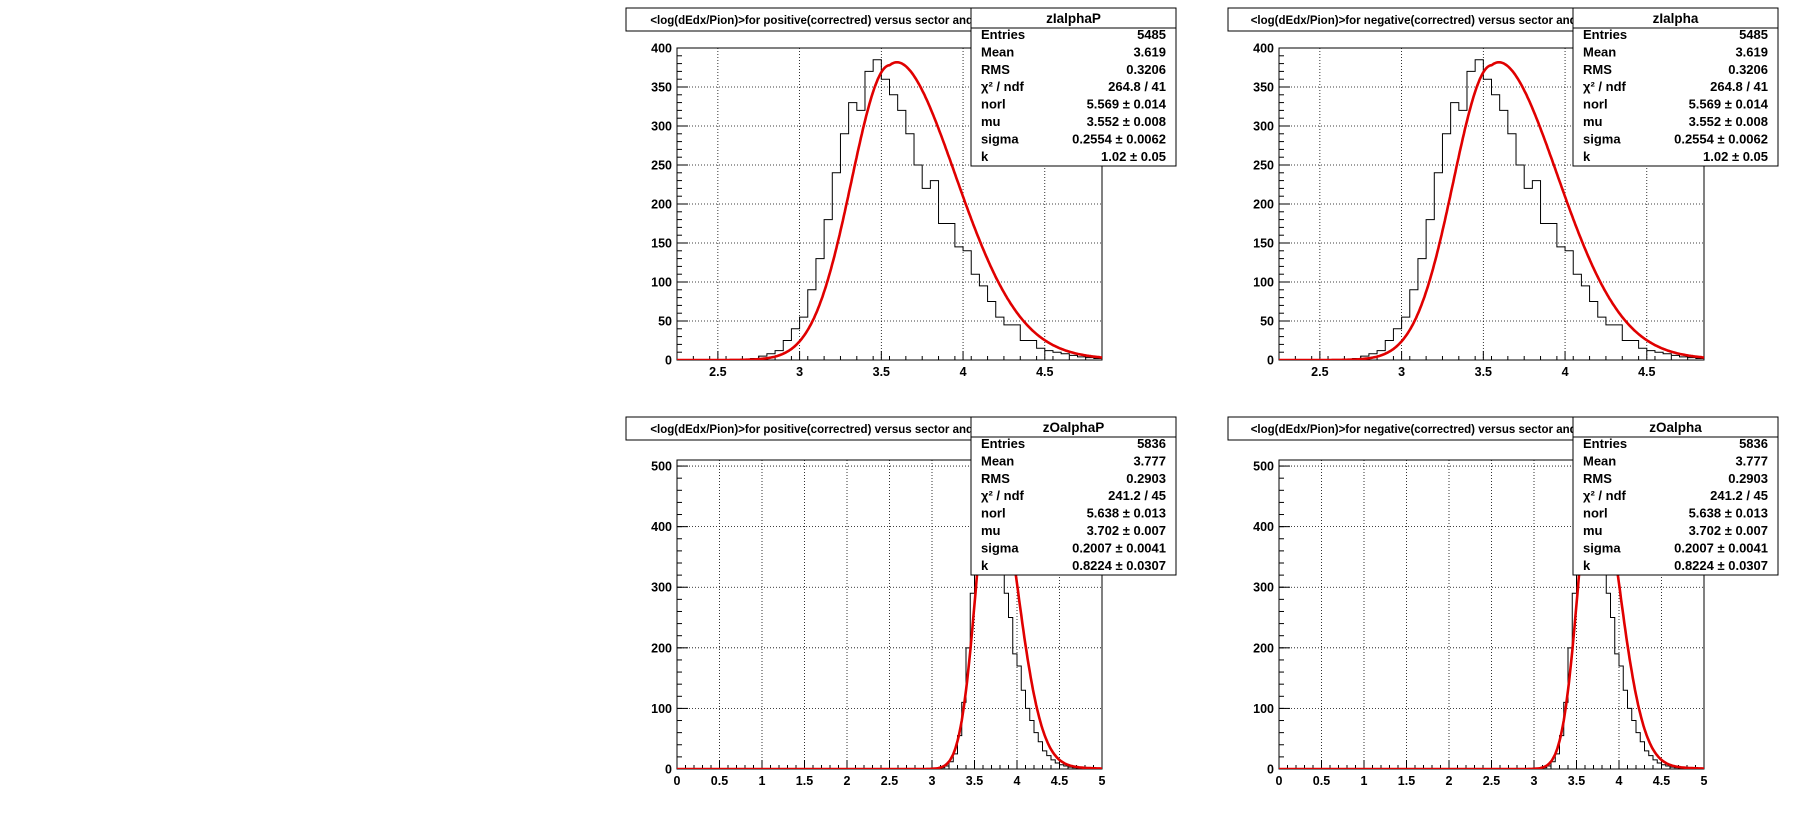 This screenshot has width=1800, height=814. Describe the element at coordinates (1675, 427) in the screenshot. I see `stats-name: zOalpha` at that location.